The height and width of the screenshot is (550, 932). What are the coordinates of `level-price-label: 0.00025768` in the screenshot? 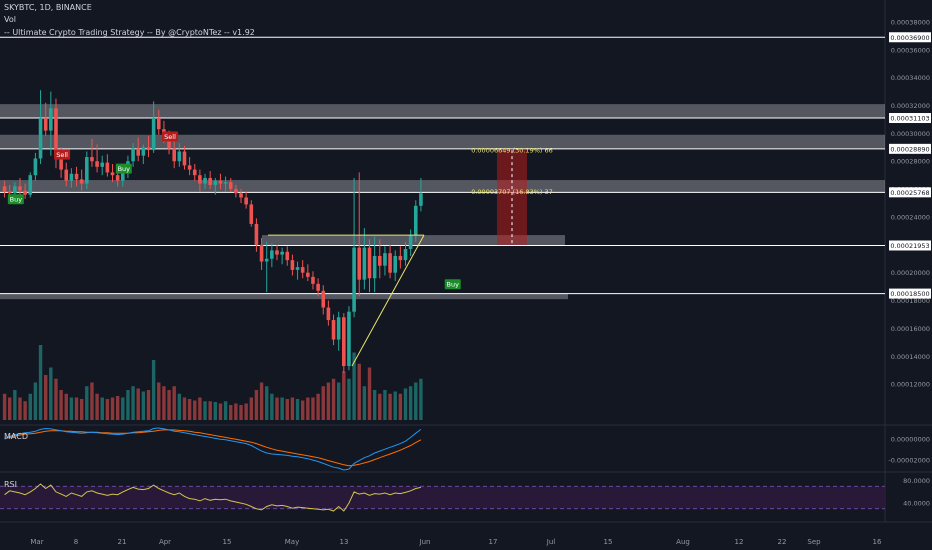 It's located at (909, 193).